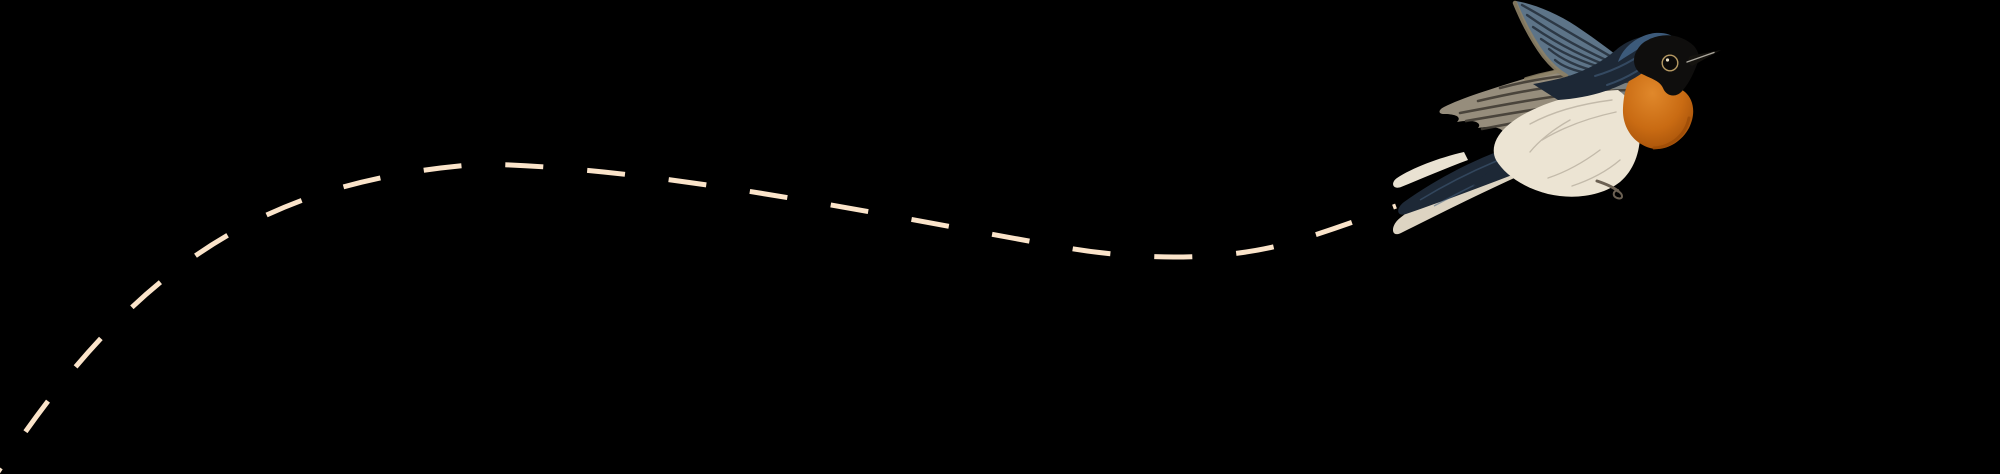 This screenshot has width=2000, height=474. Describe the element at coordinates (1667, 60) in the screenshot. I see `bird-eye-glint` at that location.